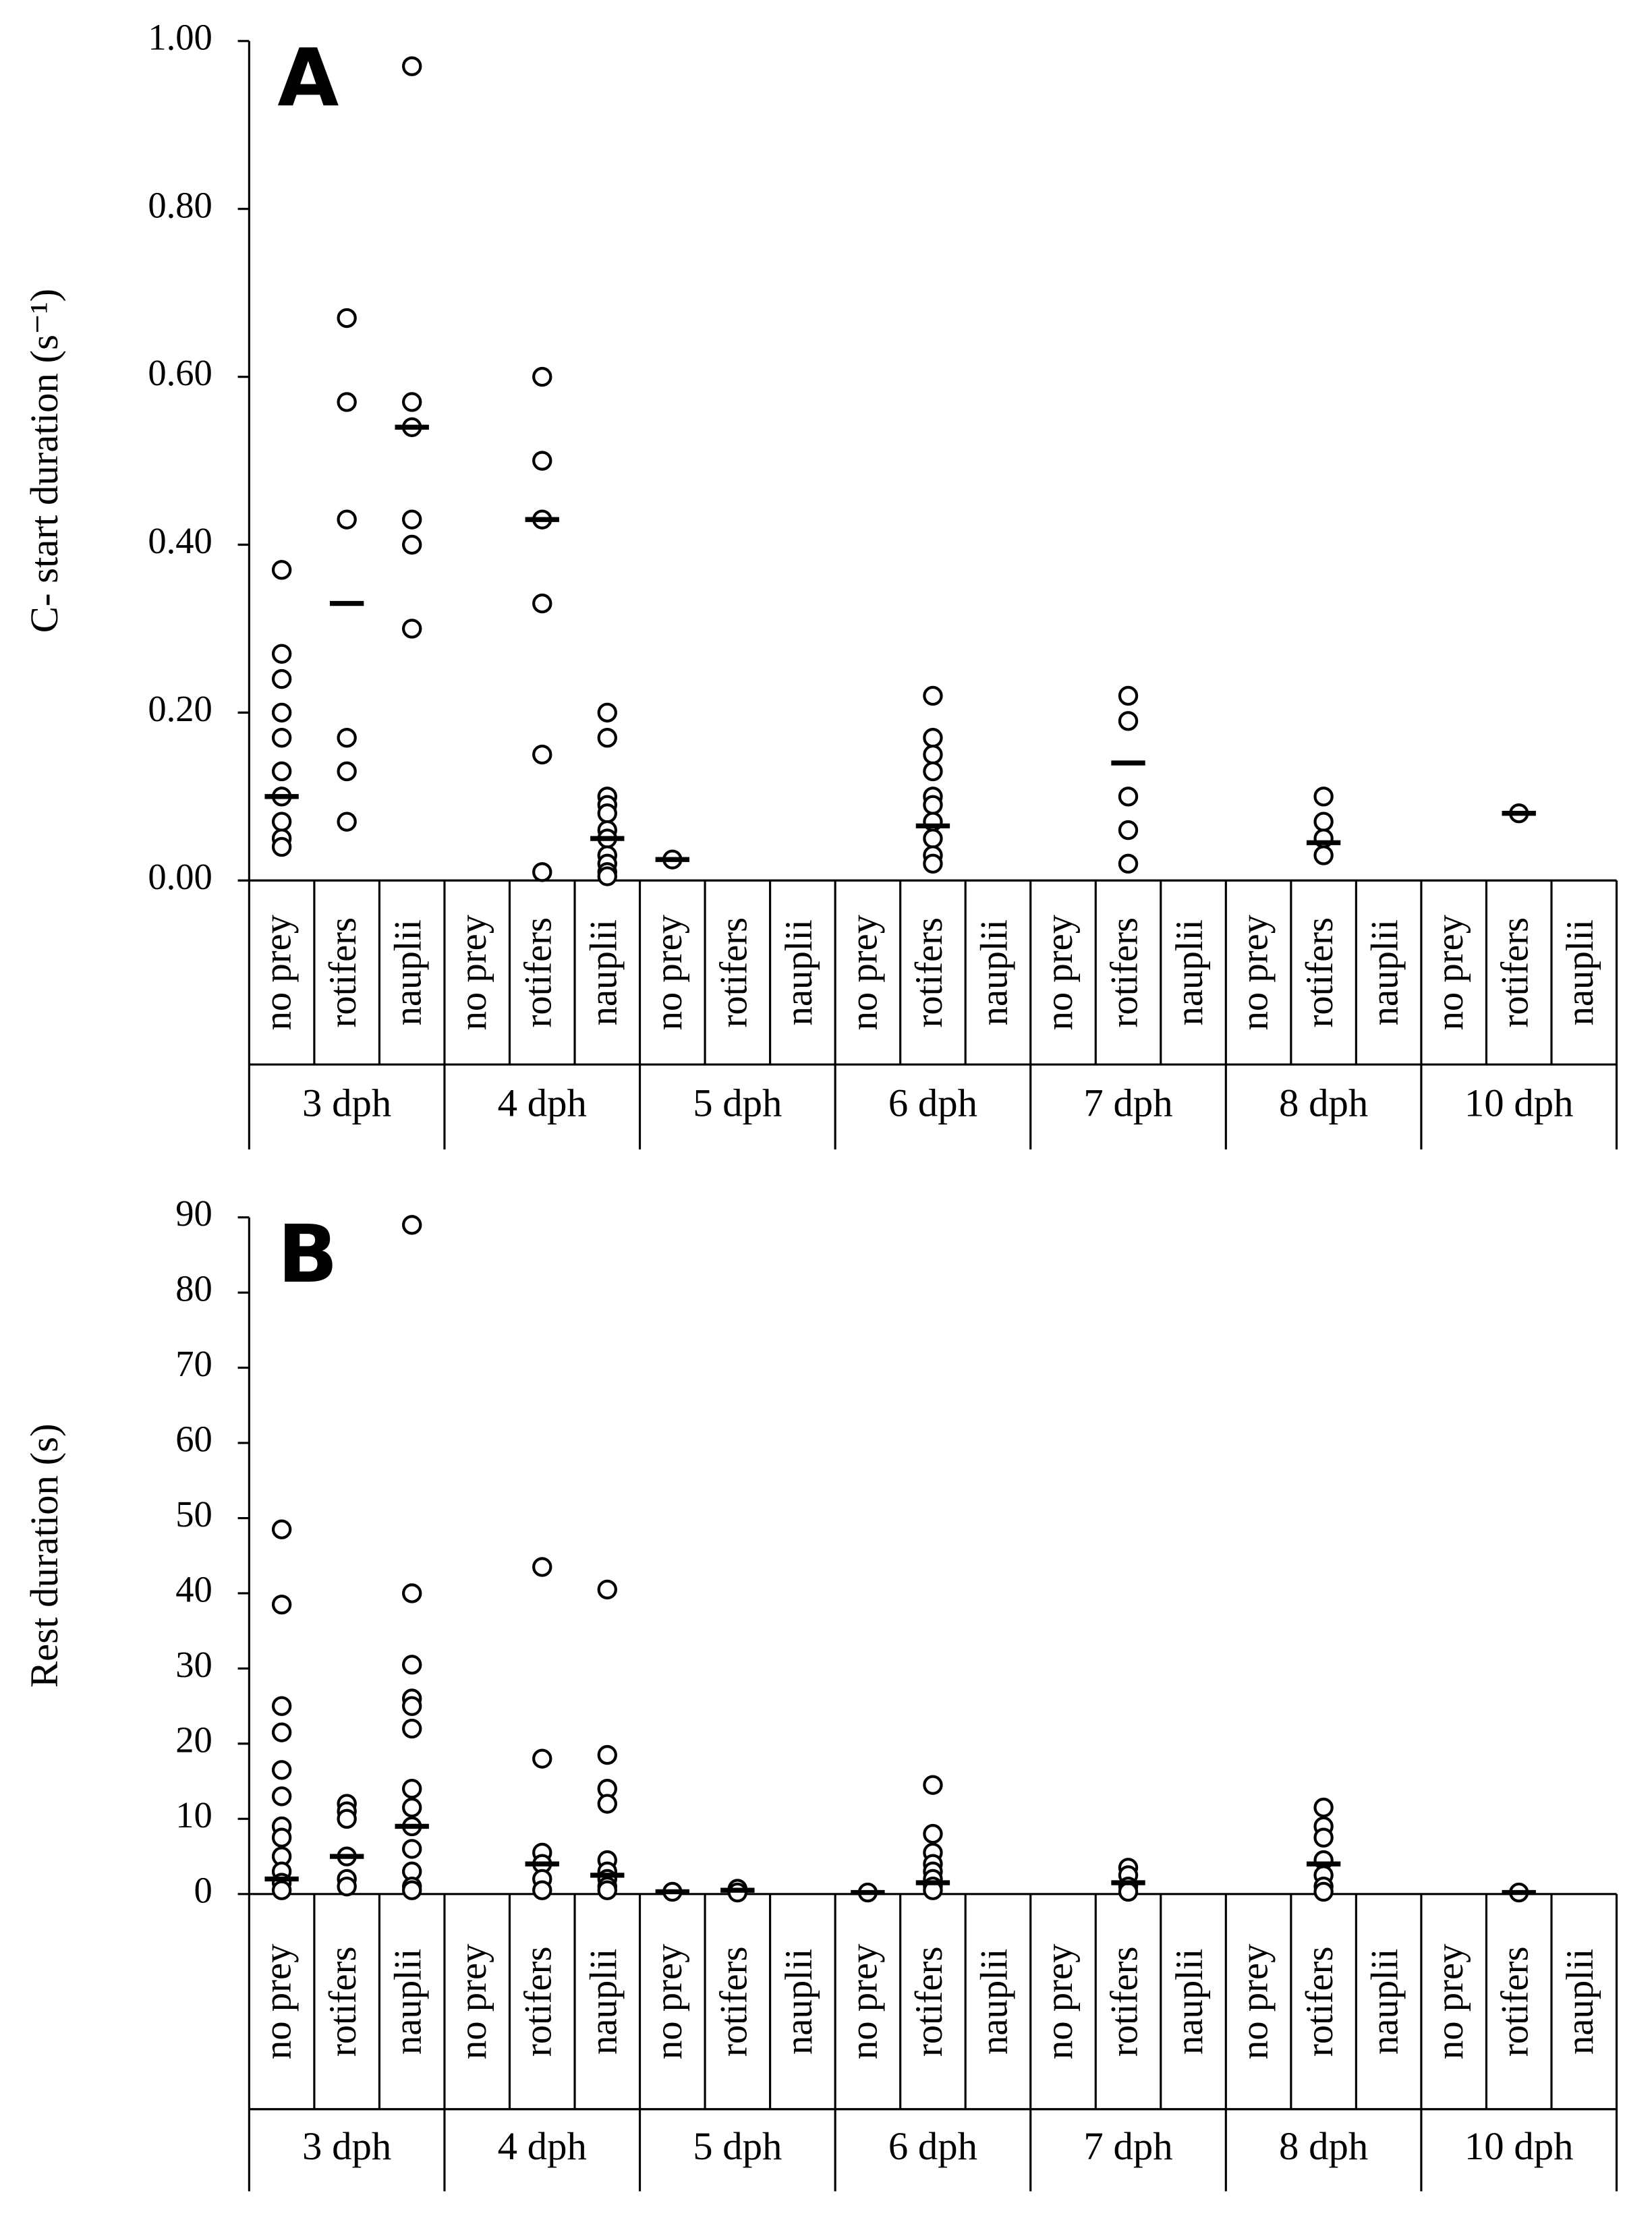  What do you see at coordinates (180, 36) in the screenshot?
I see `y-tick-label: 1.00` at bounding box center [180, 36].